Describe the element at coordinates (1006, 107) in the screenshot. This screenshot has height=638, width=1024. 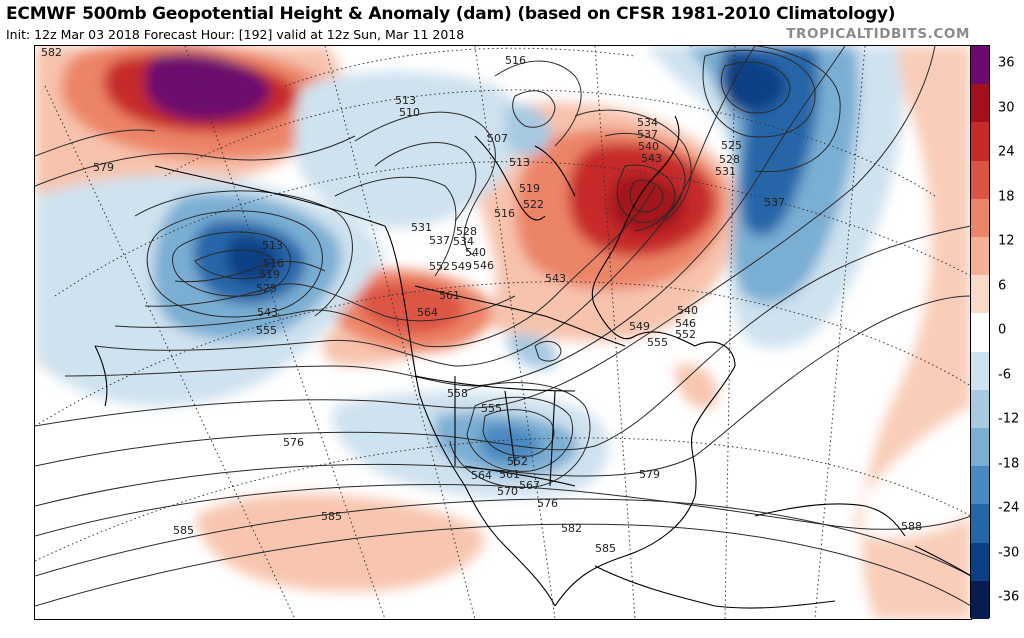
I see `colorbar-tick-label: 30` at that location.